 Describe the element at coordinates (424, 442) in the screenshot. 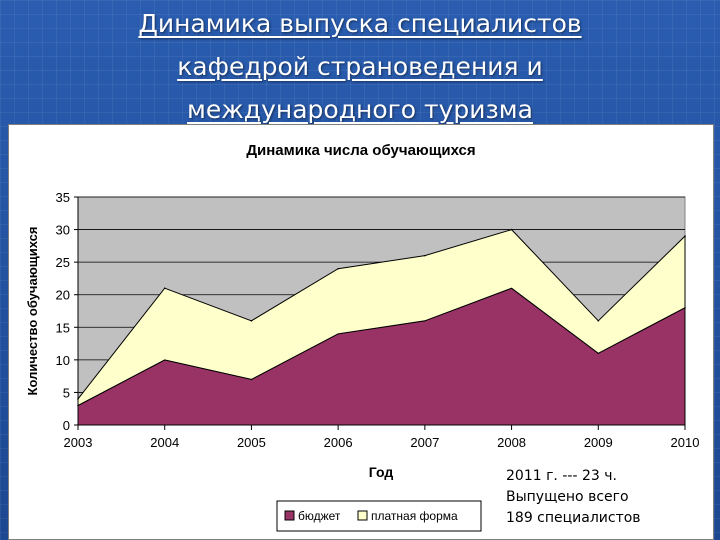

I see `x-tick-label: 2007` at that location.